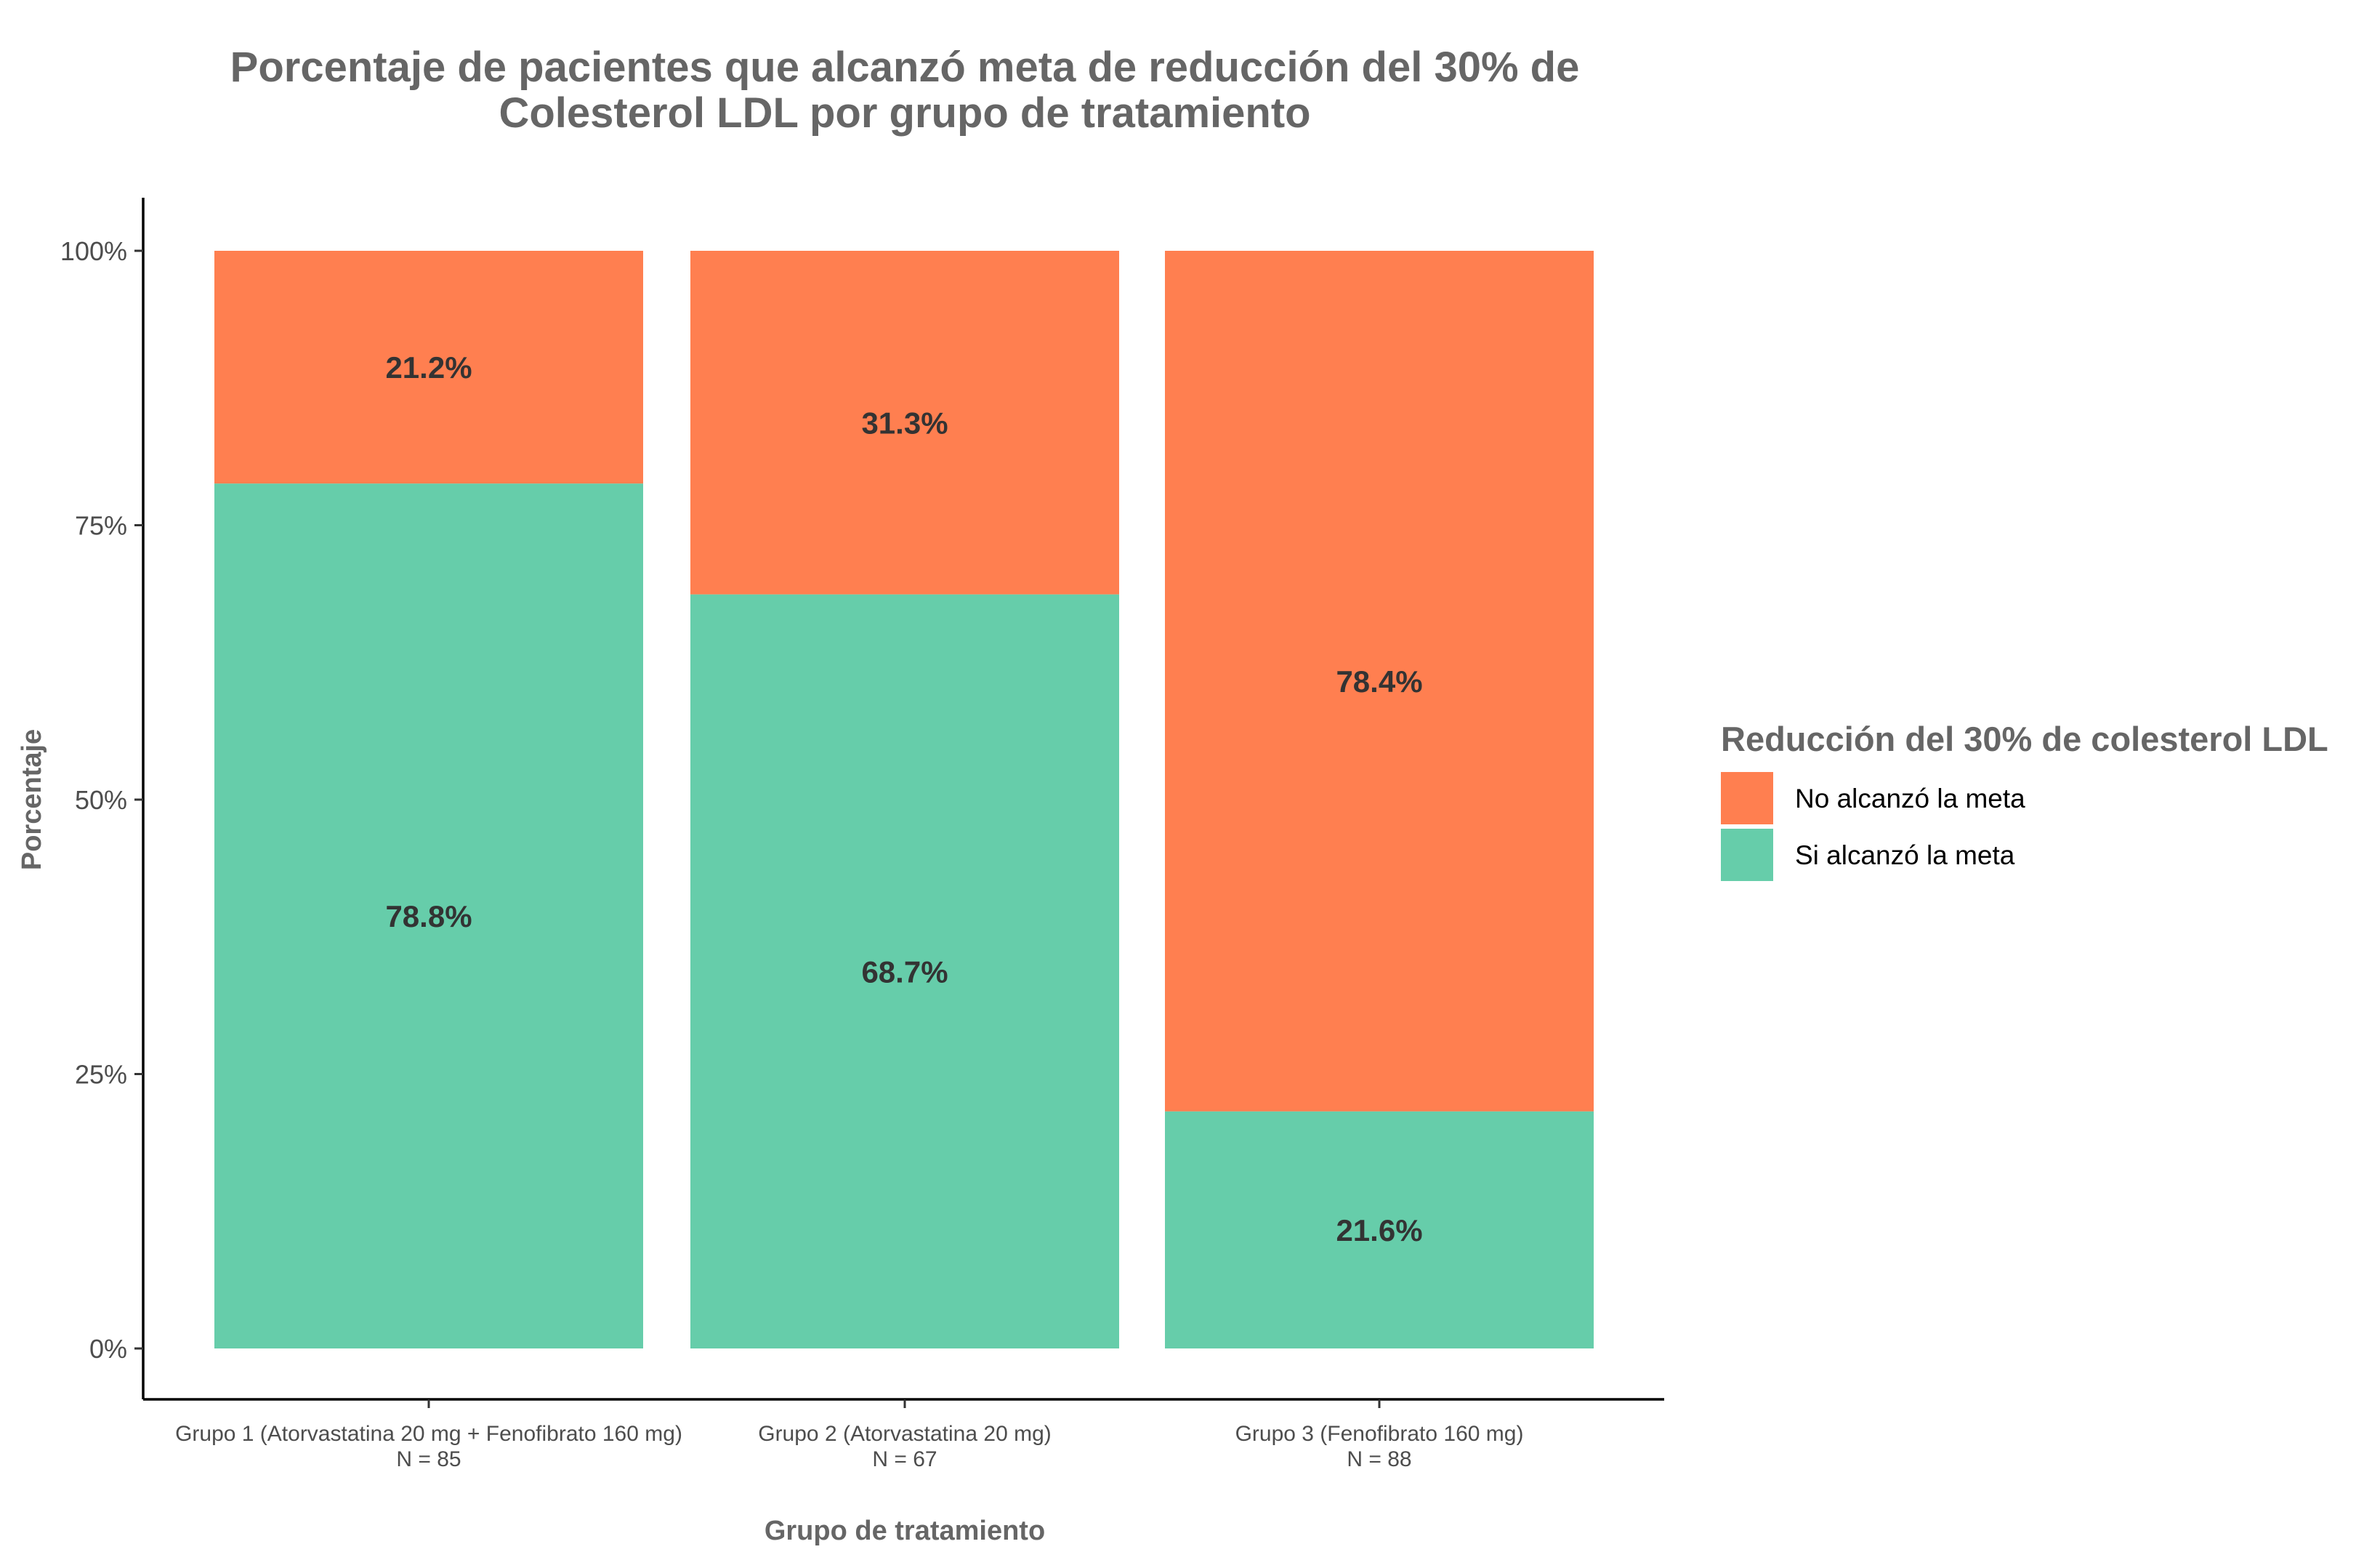 The image size is (2380, 1560). What do you see at coordinates (108, 1349) in the screenshot?
I see `y-tick-label: 0%` at bounding box center [108, 1349].